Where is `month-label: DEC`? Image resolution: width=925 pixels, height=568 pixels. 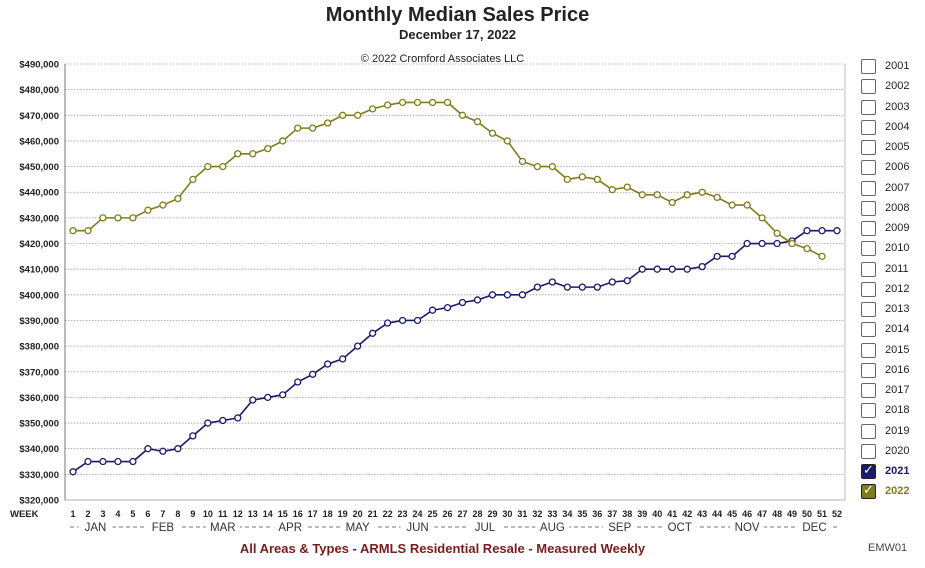
month-label: DEC is located at coordinates (814, 528).